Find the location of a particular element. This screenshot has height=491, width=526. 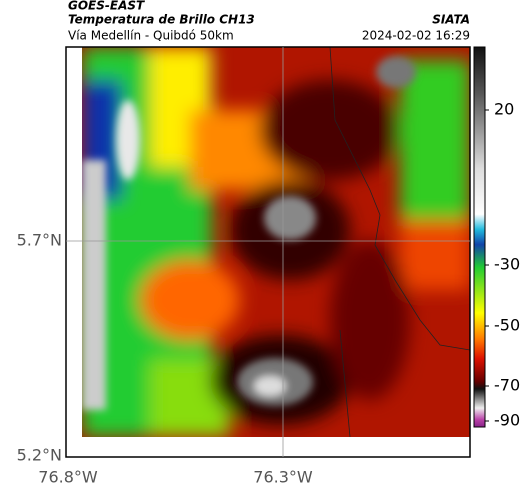

title: Temperatura de Brillo CH13 is located at coordinates (161, 20).